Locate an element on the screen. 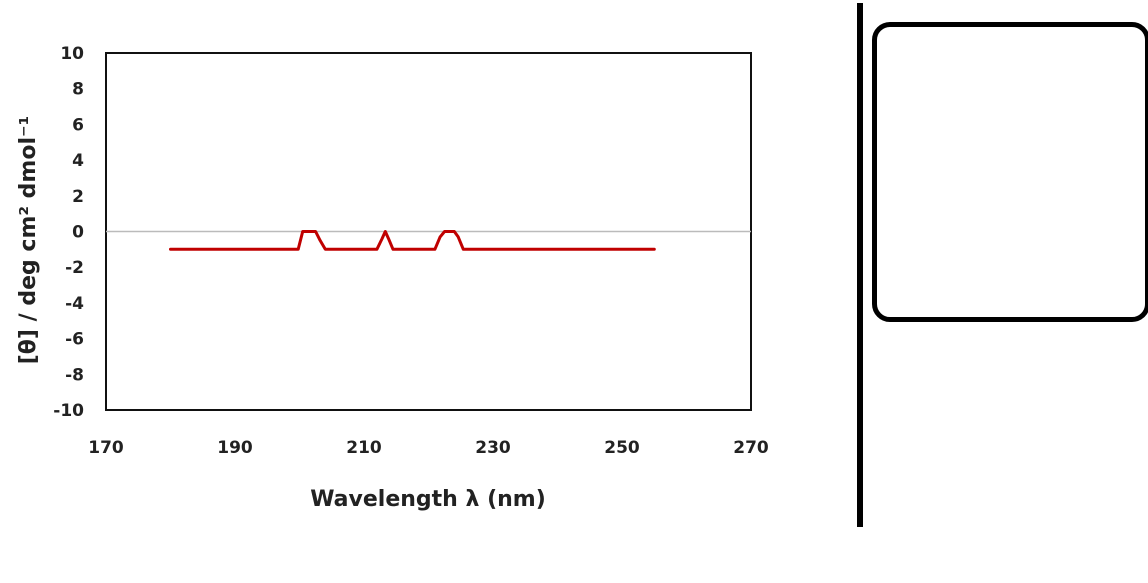 This screenshot has width=1148, height=583. x-tick-label: 210 is located at coordinates (364, 448).